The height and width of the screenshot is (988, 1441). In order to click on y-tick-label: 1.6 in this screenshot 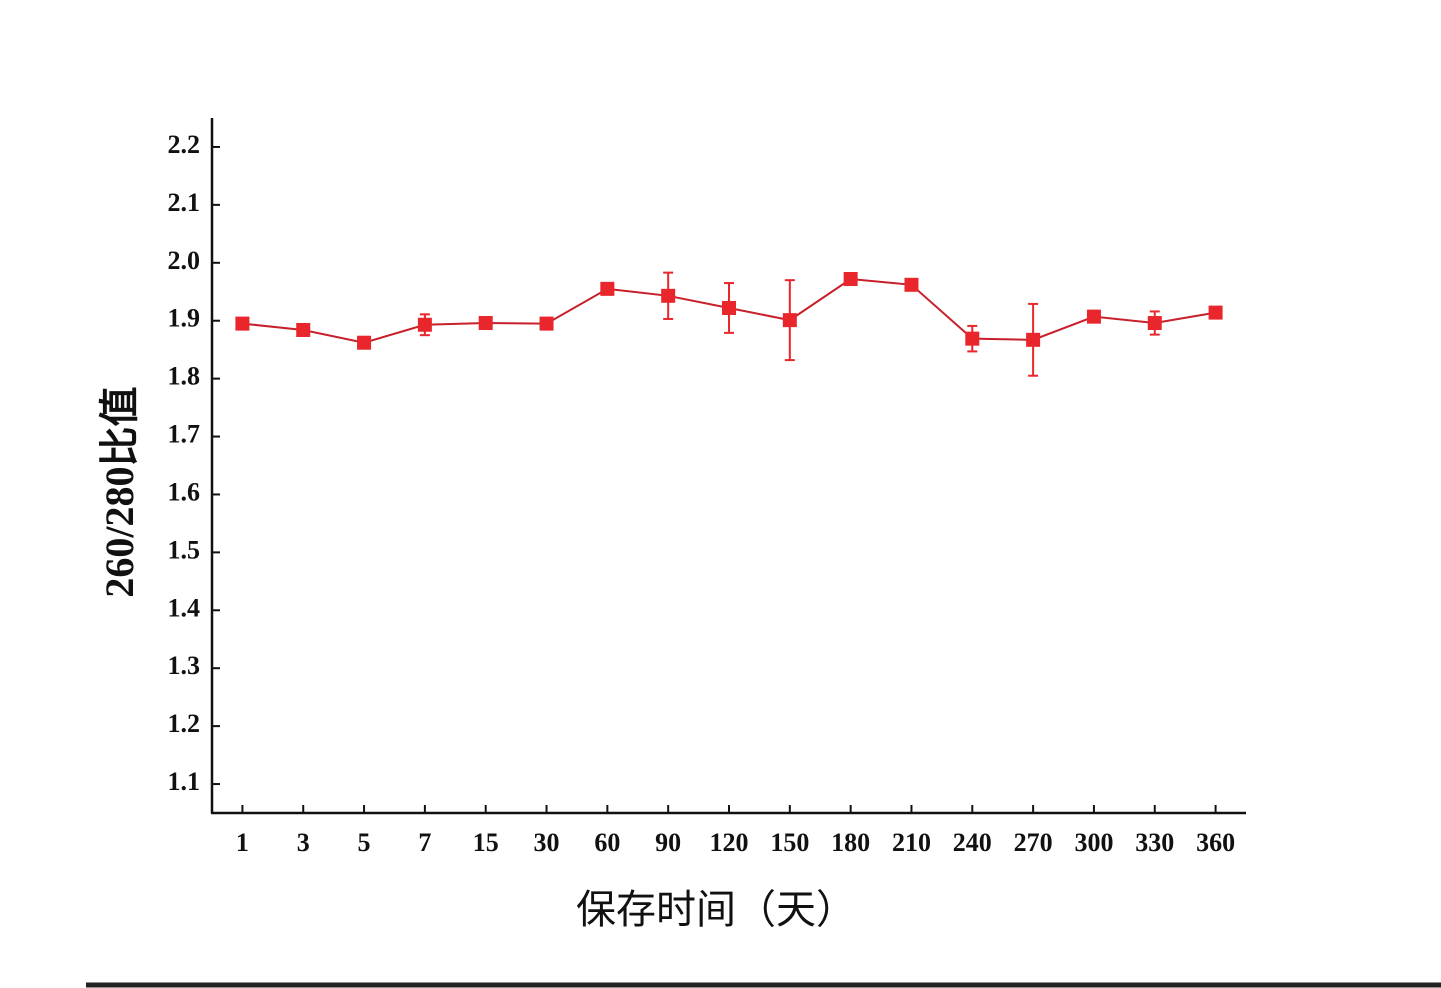, I will do `click(184, 491)`.